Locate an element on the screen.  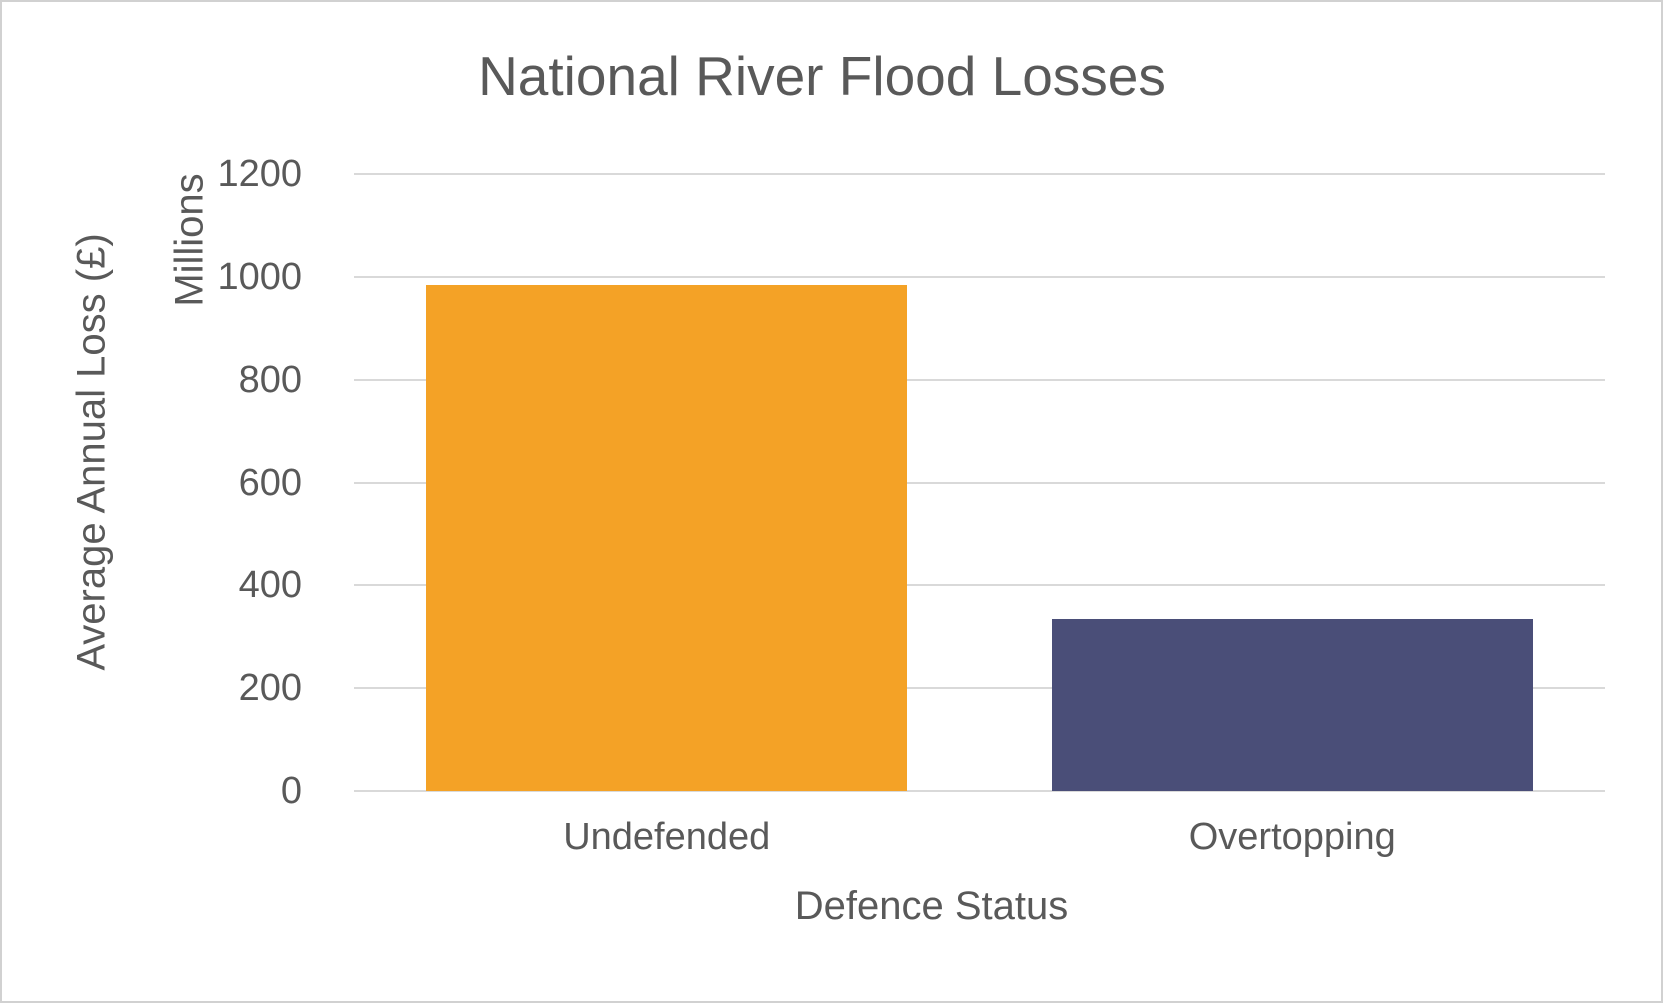
y-tick-label-1200: 1200 is located at coordinates (259, 174).